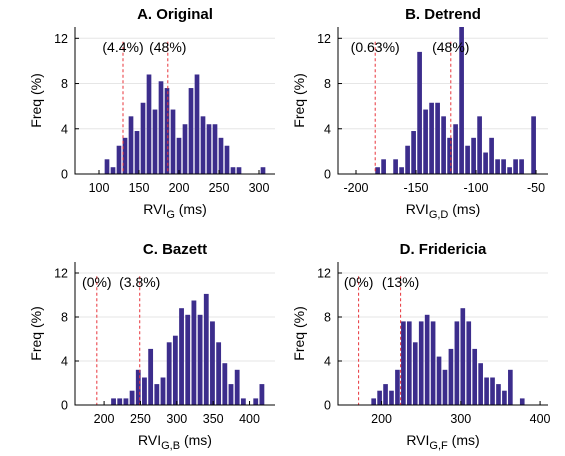  I want to click on x-tick-label: -50, so click(536, 188).